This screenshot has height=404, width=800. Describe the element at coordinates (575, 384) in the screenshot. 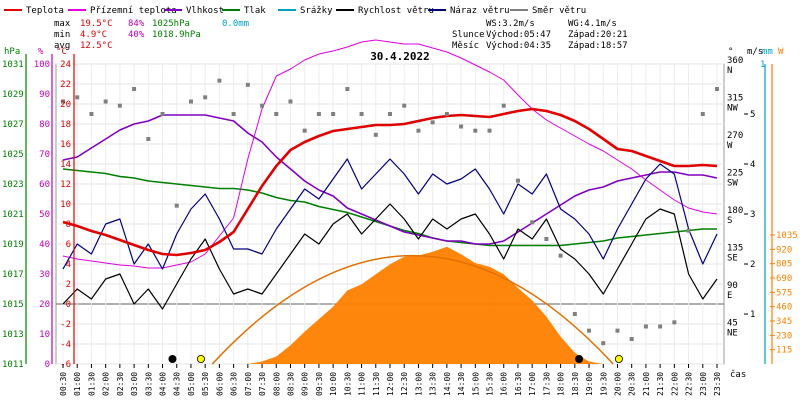

I see `x-tick-36: 18:30` at that location.